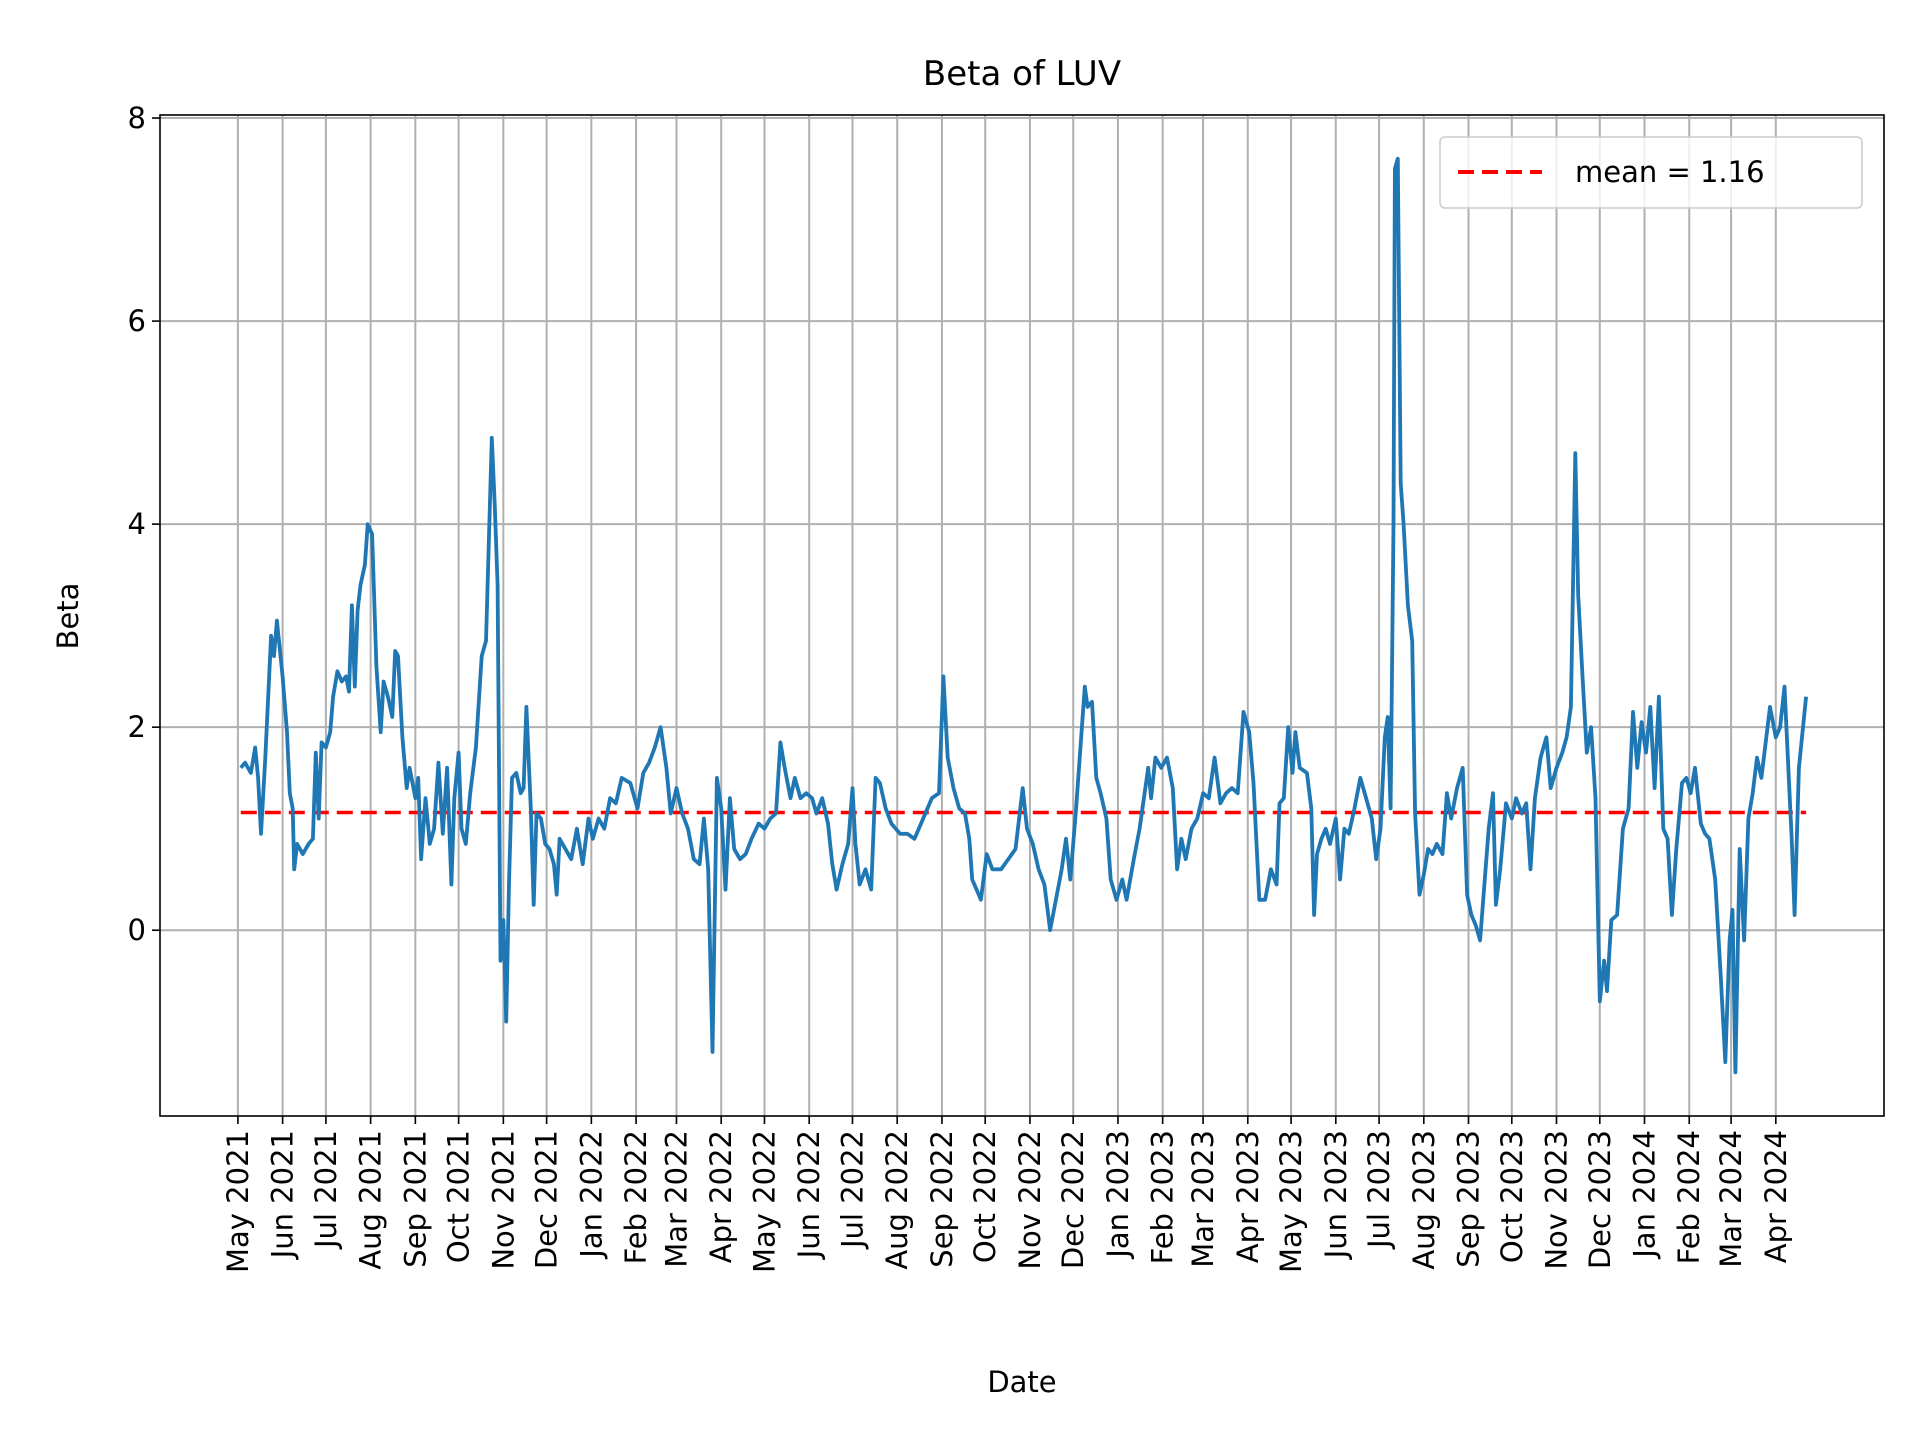 The width and height of the screenshot is (1920, 1440). Describe the element at coordinates (1021, 1382) in the screenshot. I see `x-axis-label: Date` at that location.